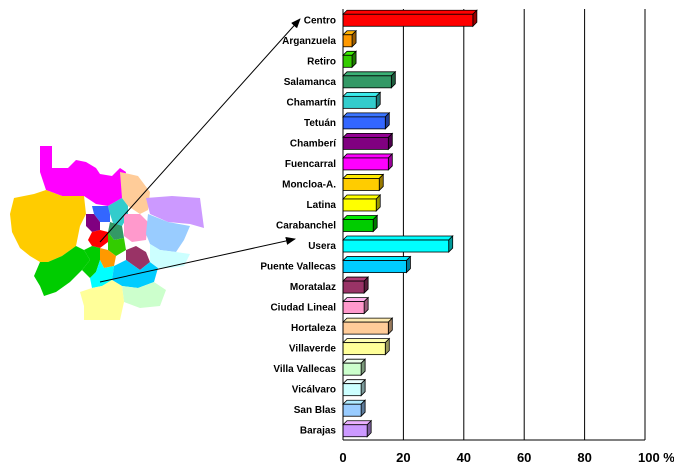  I want to click on bar-chamber, so click(368, 141).